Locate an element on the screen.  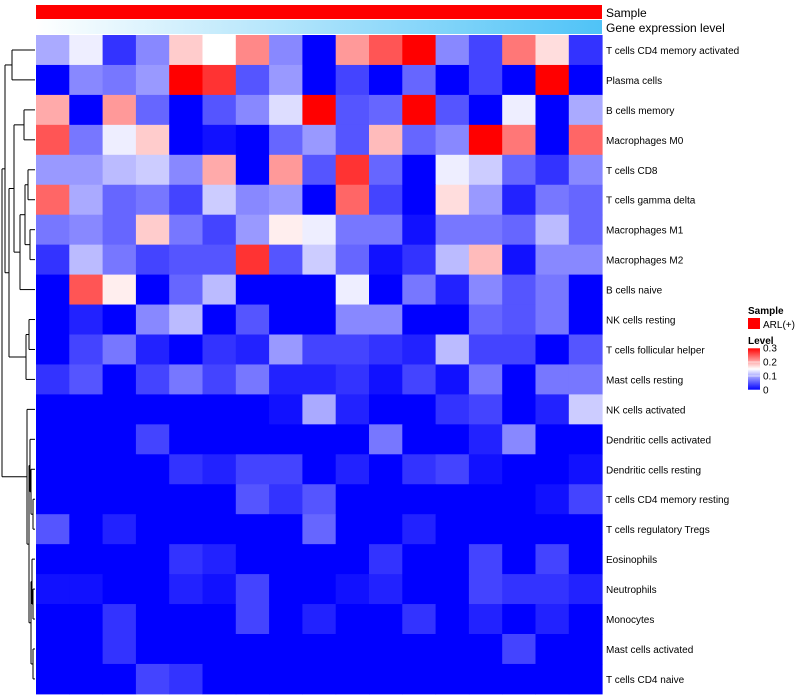
legend-level-tick-label: 0.2 is located at coordinates (770, 363).